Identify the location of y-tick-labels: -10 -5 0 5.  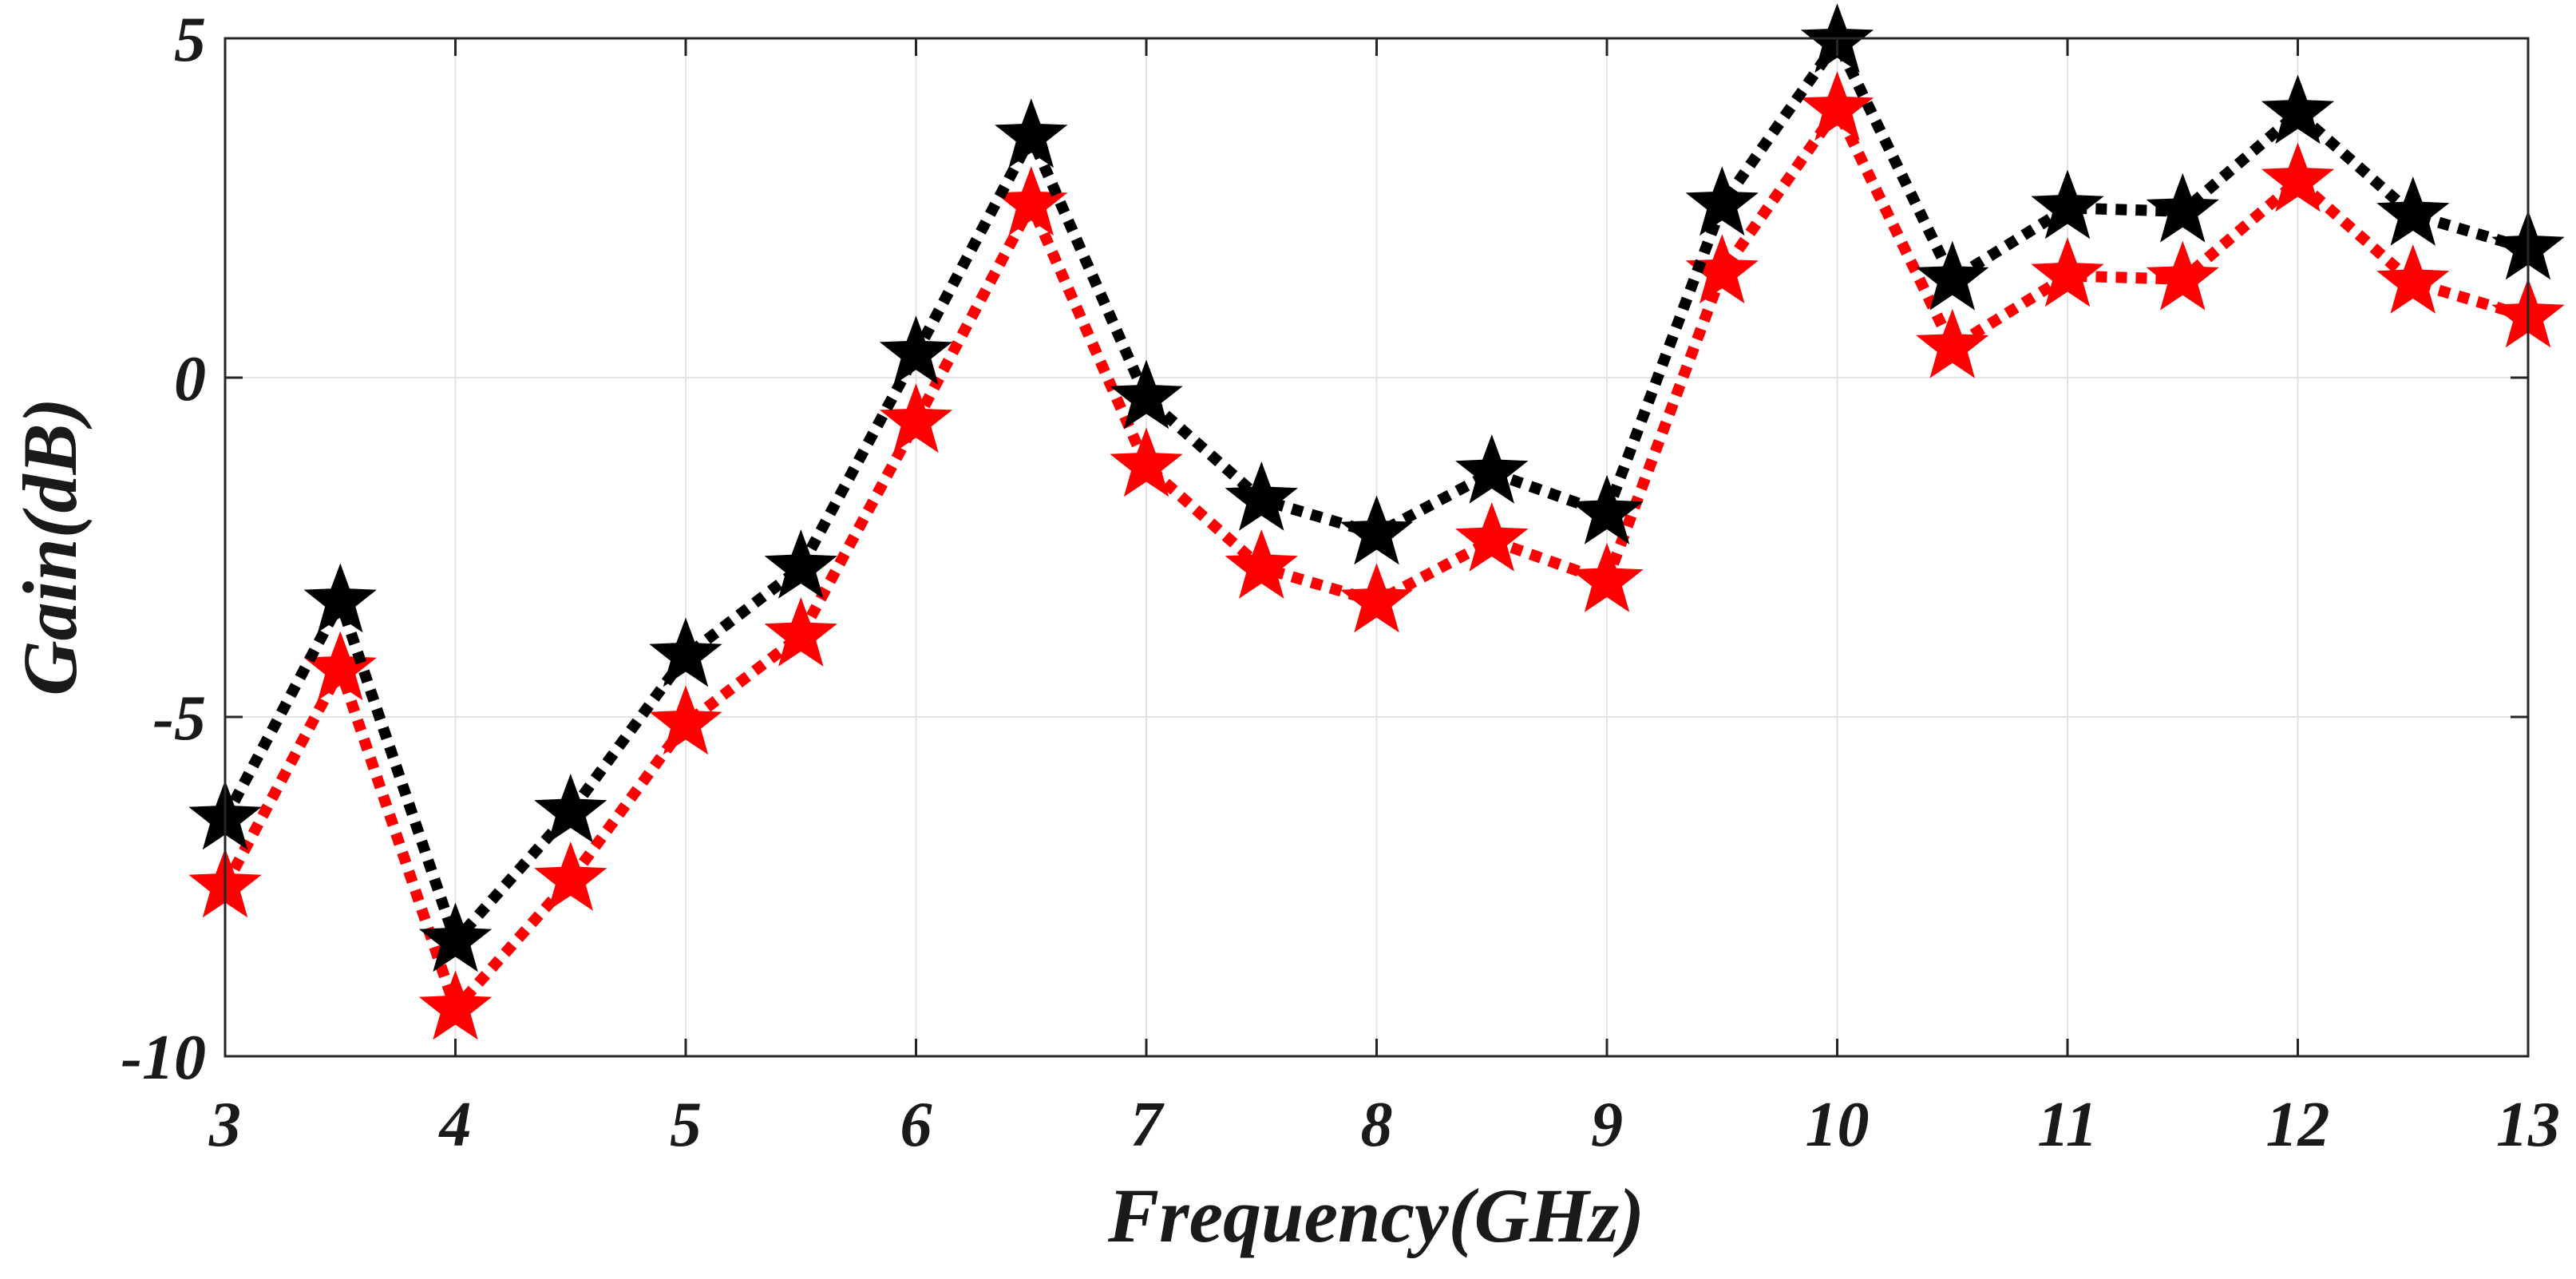
(163, 549).